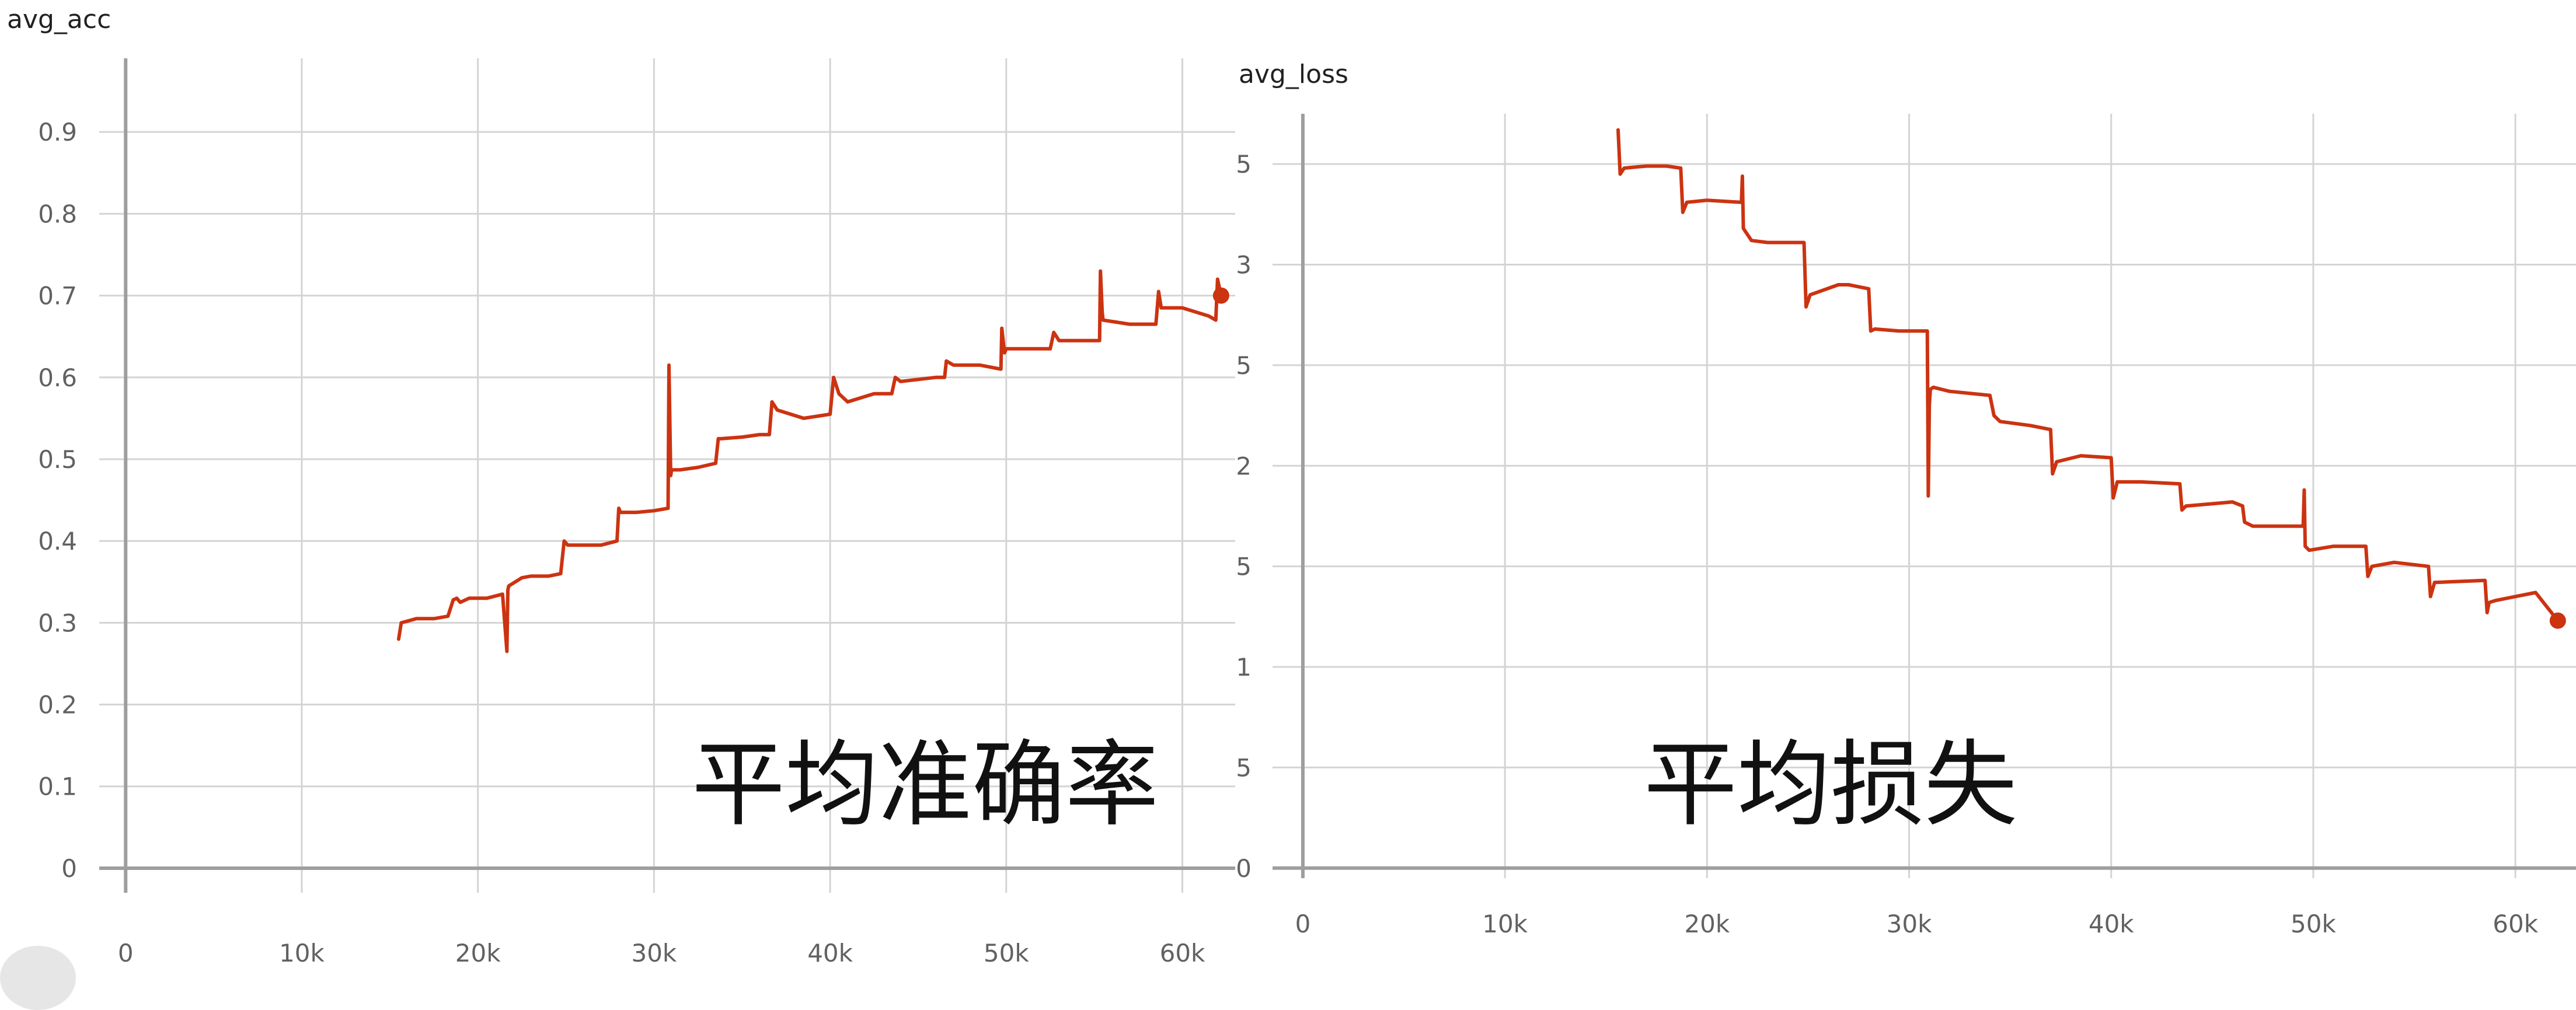 The height and width of the screenshot is (1010, 2576). I want to click on loss-x-tick-label: 20k, so click(1707, 924).